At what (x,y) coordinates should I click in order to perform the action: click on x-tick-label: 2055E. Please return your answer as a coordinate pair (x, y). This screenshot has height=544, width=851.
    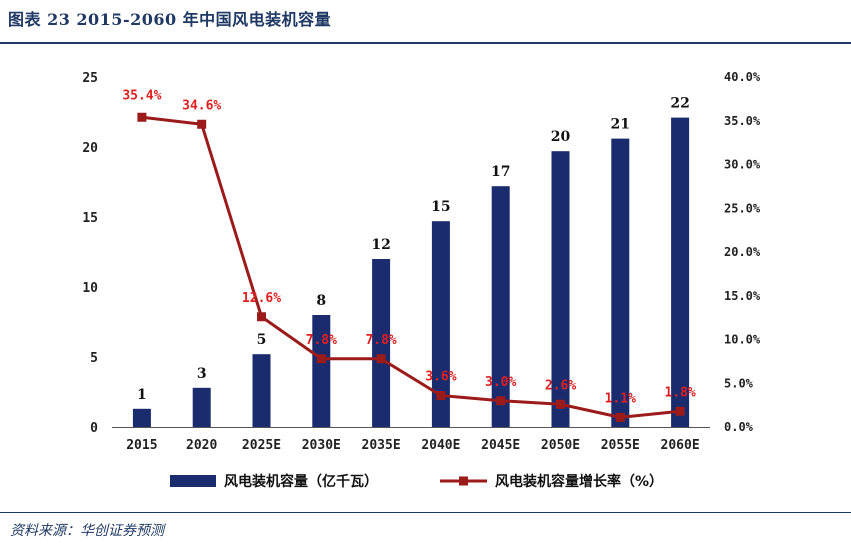
    Looking at the image, I should click on (620, 445).